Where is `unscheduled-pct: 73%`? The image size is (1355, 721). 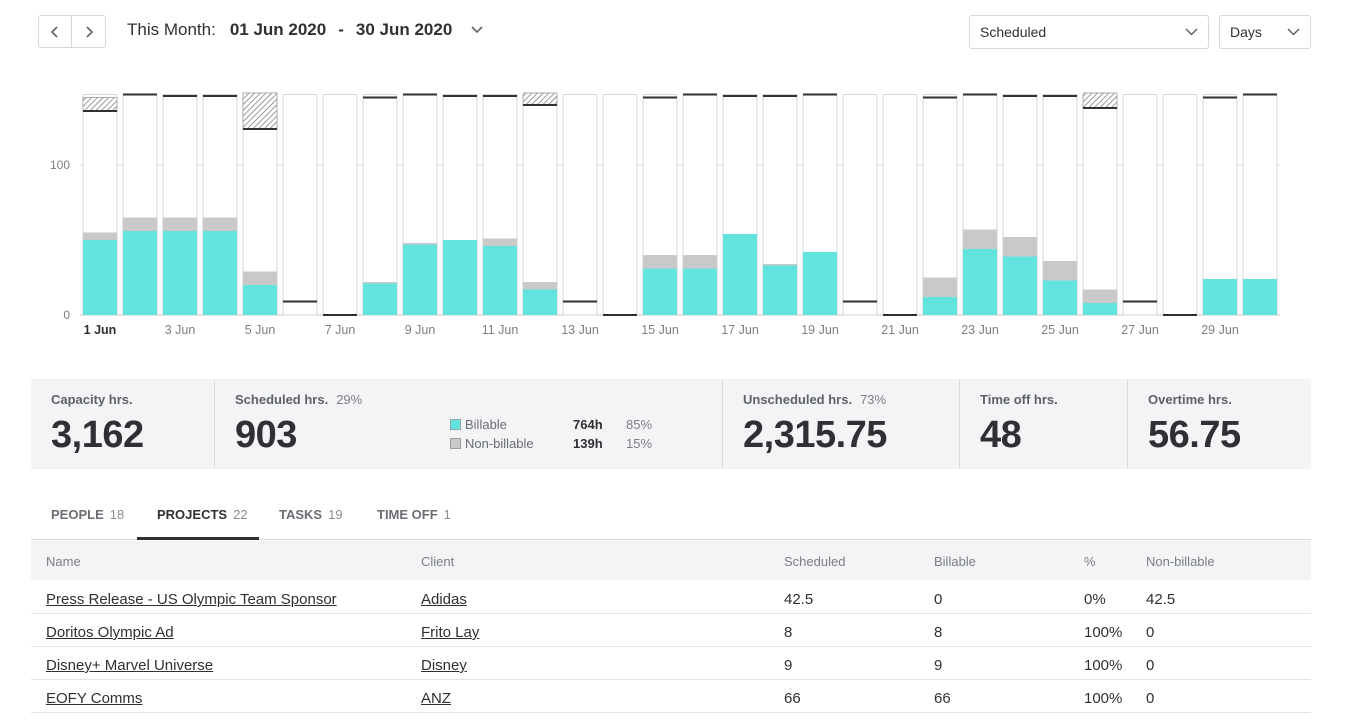 unscheduled-pct: 73% is located at coordinates (873, 399).